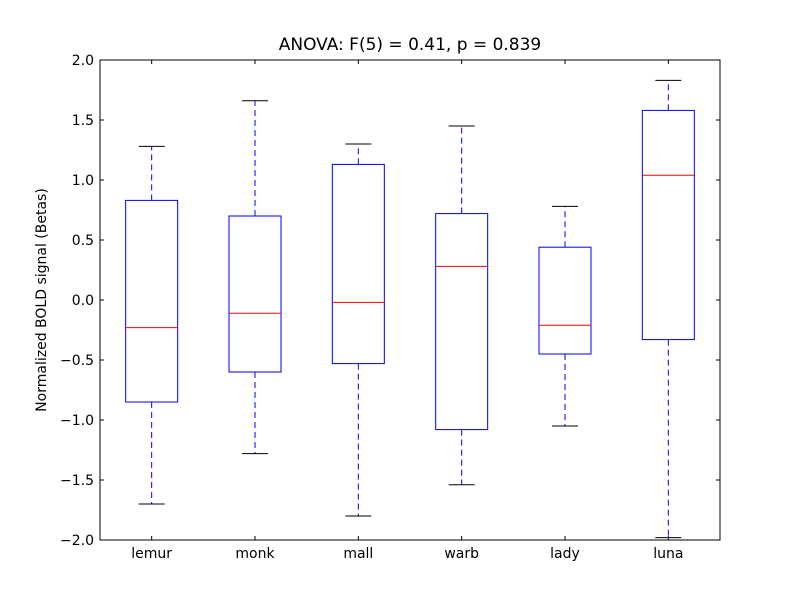 The image size is (800, 600). What do you see at coordinates (668, 554) in the screenshot?
I see `x-tick-label: luna` at bounding box center [668, 554].